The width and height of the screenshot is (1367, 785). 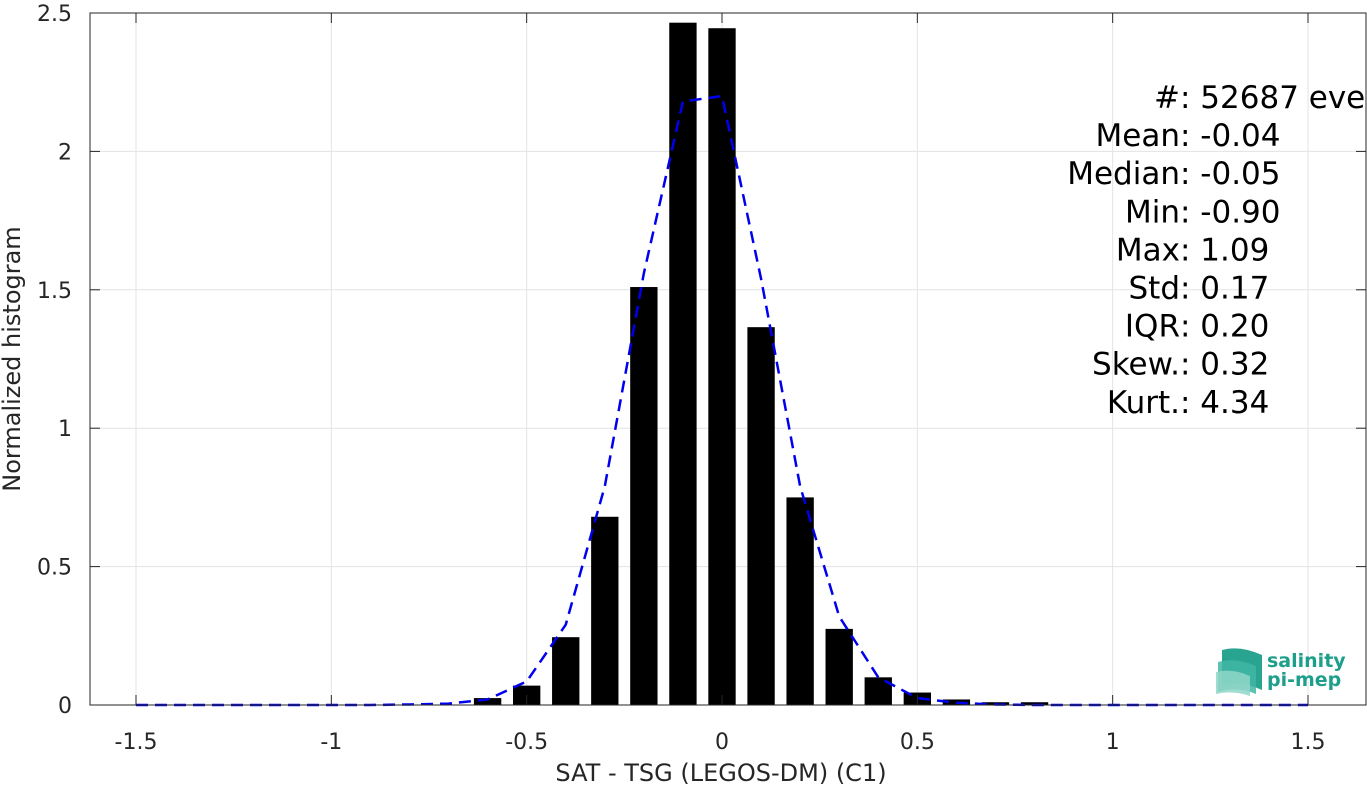 I want to click on logo-line2: pi-mep, so click(x=1304, y=680).